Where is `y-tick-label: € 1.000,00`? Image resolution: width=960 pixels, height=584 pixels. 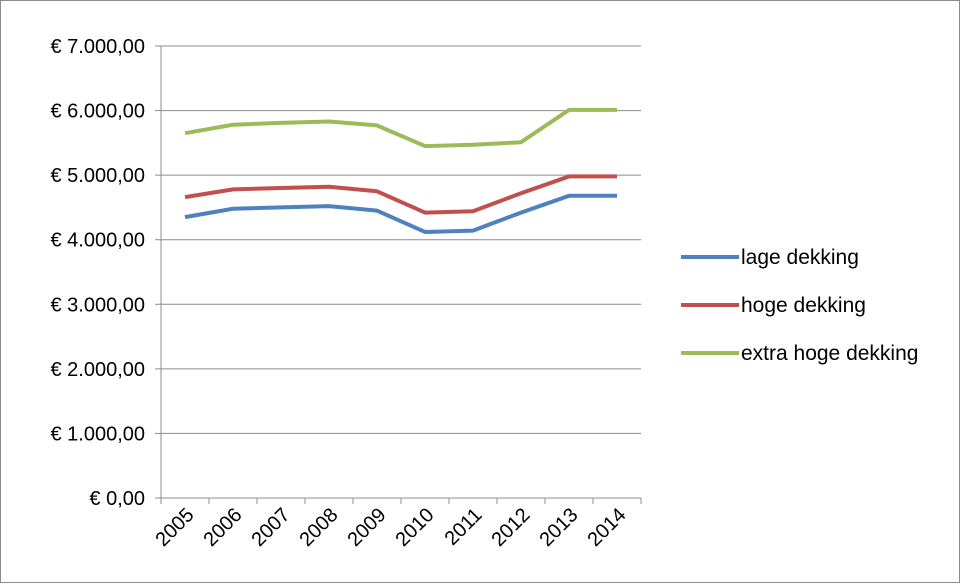
y-tick-label: € 1.000,00 is located at coordinates (97, 434).